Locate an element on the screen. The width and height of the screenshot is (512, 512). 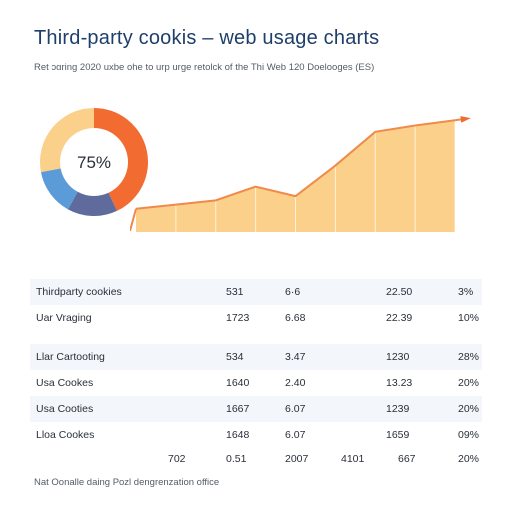
total-cell: 667 is located at coordinates (407, 459).